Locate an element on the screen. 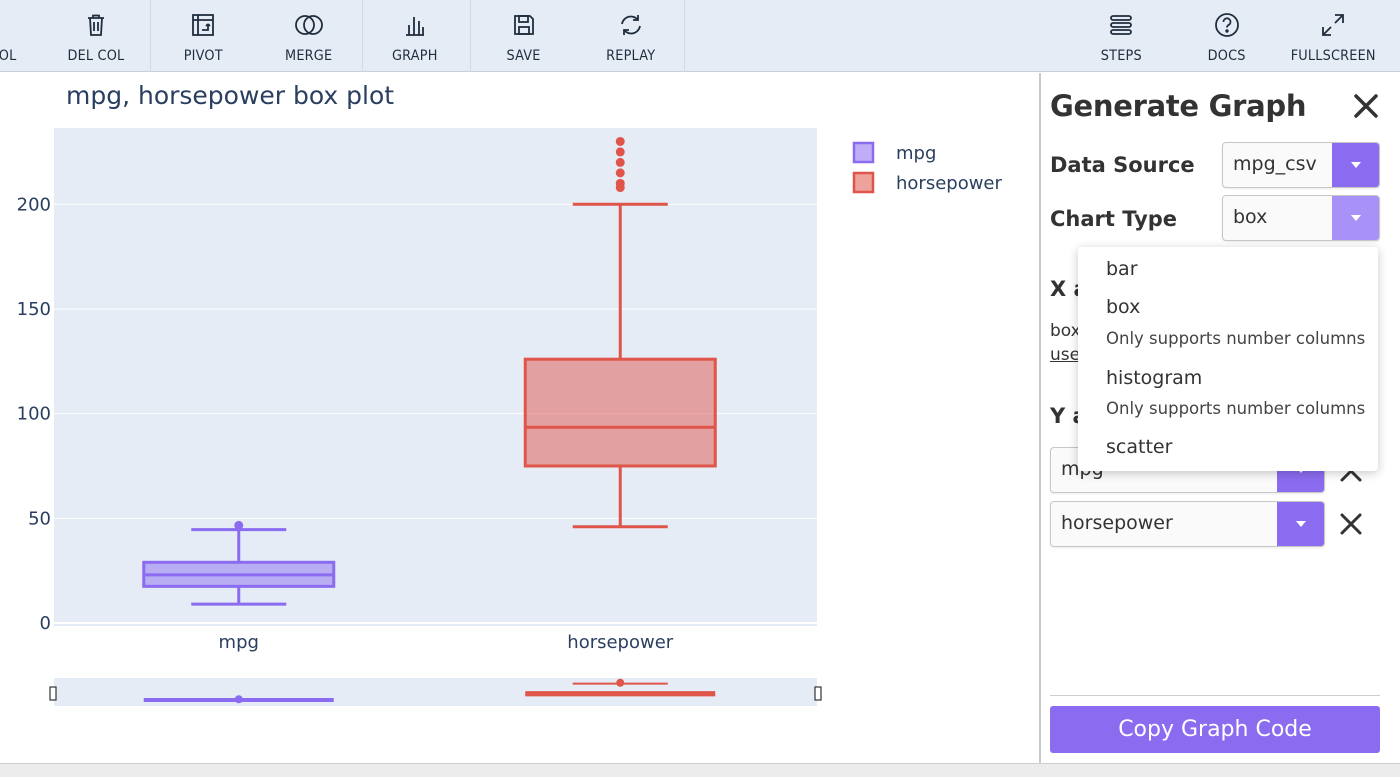  range-handle-right is located at coordinates (818, 693).